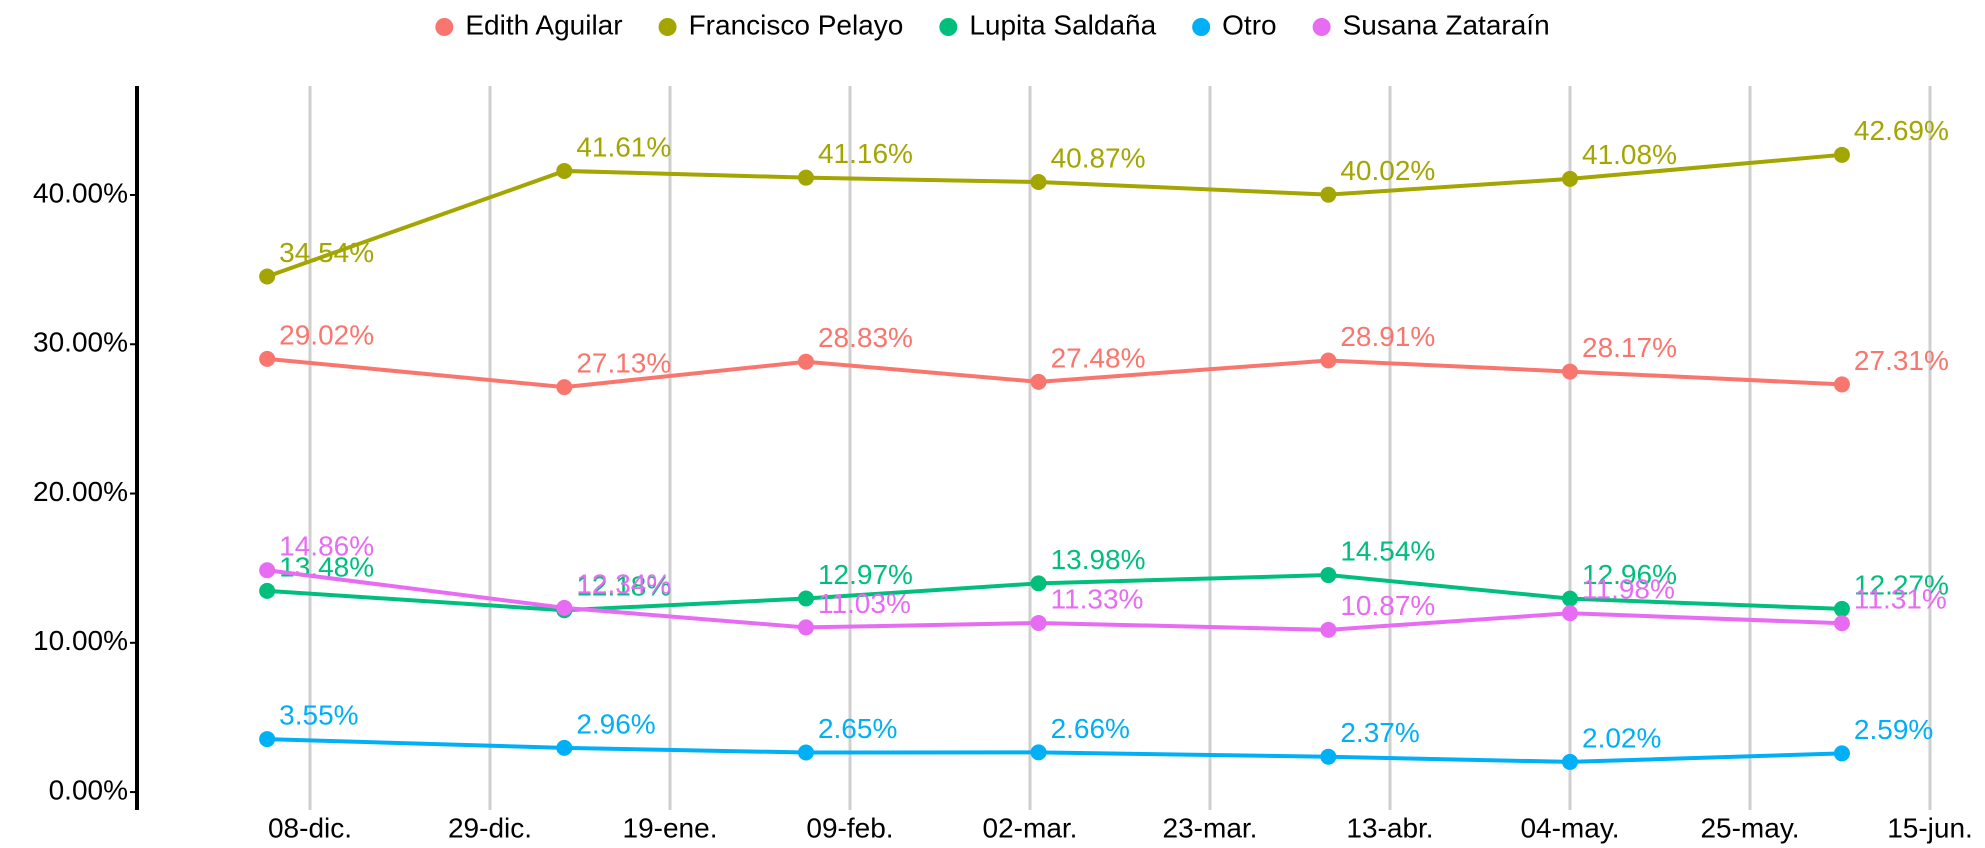 Image resolution: width=1985 pixels, height=848 pixels. Describe the element at coordinates (1629, 154) in the screenshot. I see `data-label: 41.08%` at that location.